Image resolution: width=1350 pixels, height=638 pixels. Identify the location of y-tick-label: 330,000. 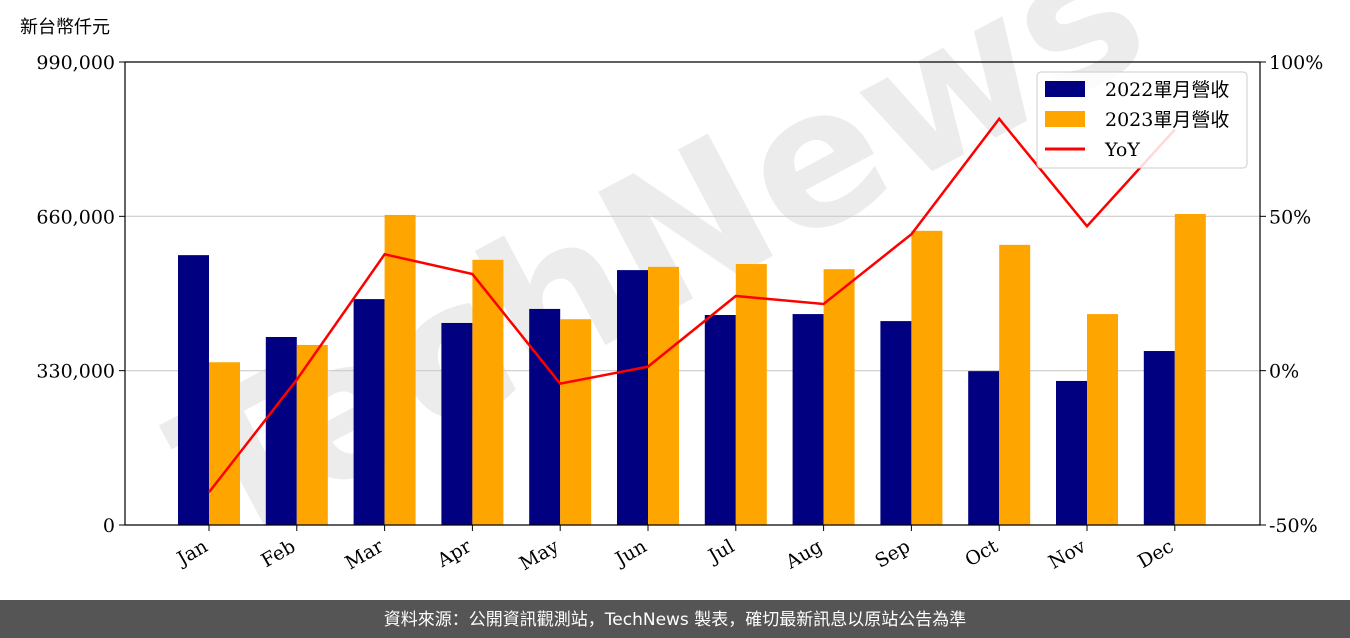
(75, 372).